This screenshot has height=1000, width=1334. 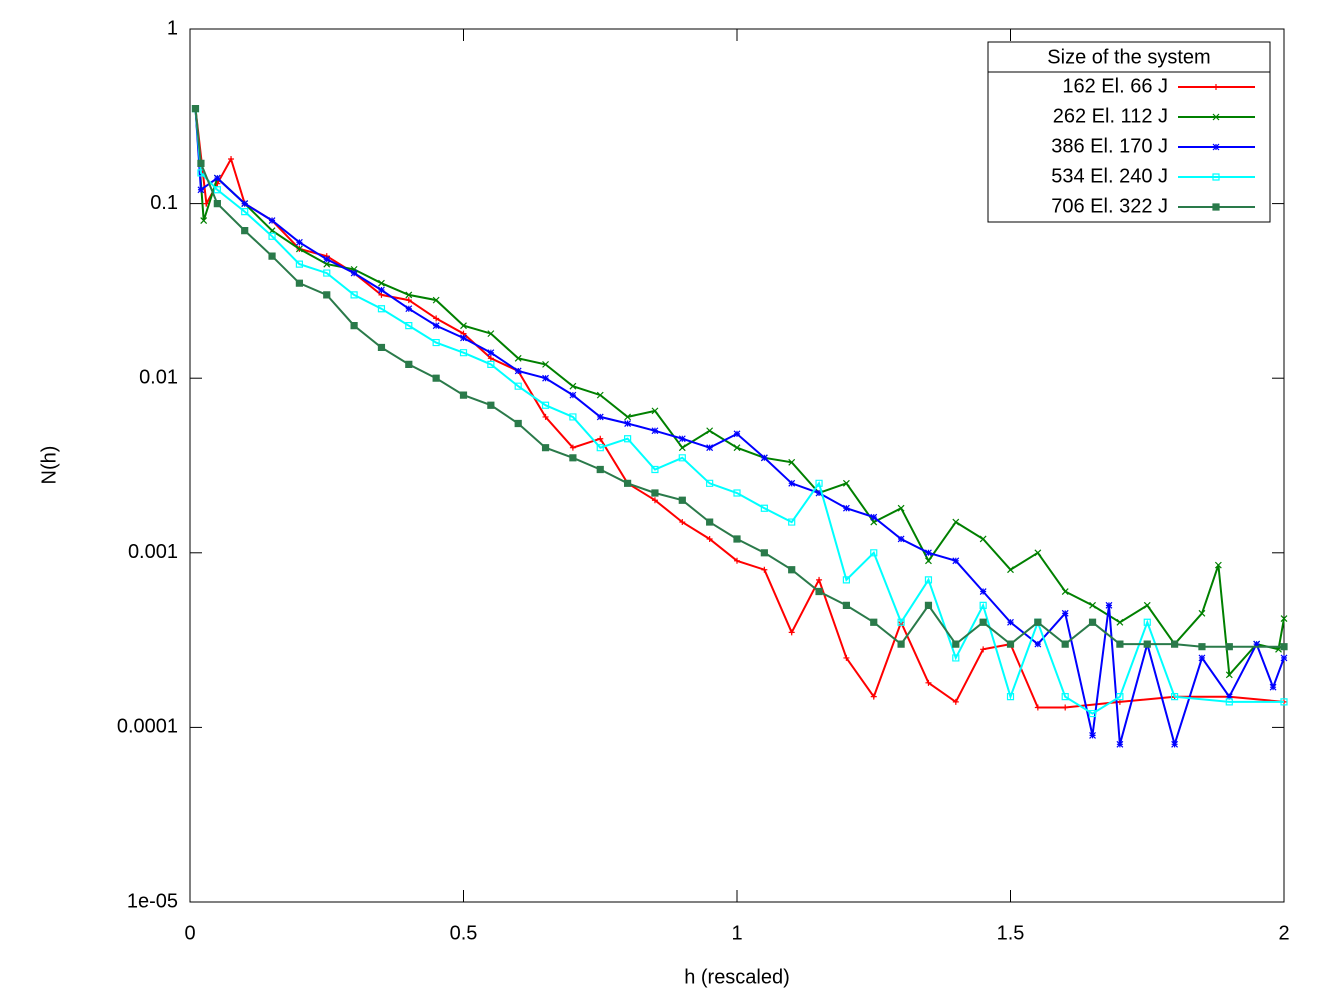 What do you see at coordinates (1283, 933) in the screenshot?
I see `x-tick-label: 2` at bounding box center [1283, 933].